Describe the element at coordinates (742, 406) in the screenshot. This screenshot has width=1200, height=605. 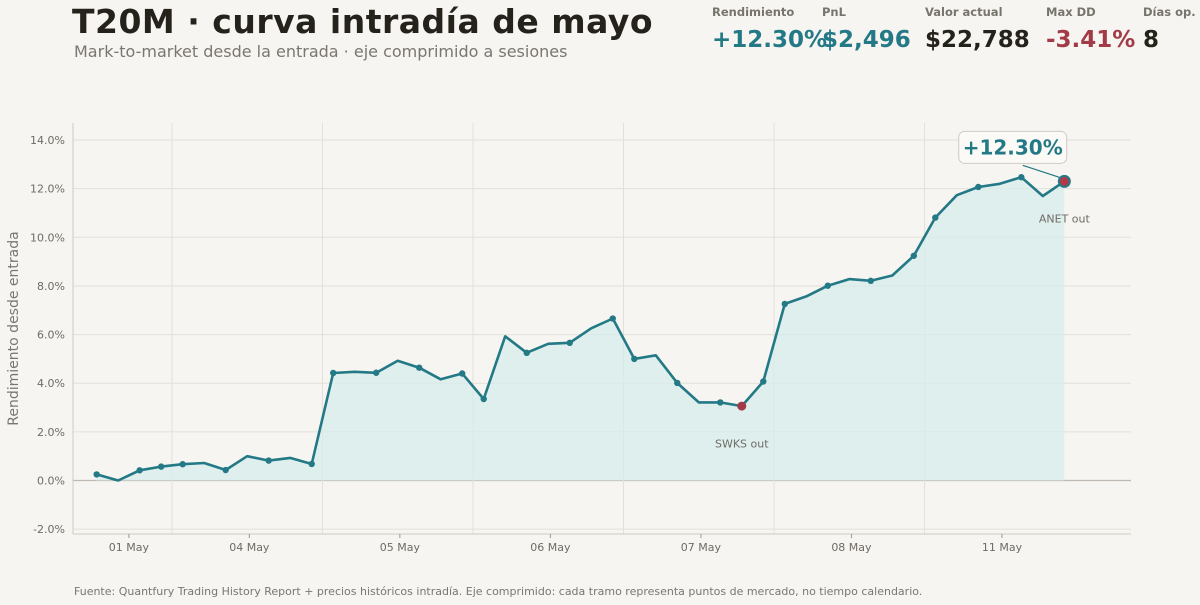
I see `low-point-marker` at that location.